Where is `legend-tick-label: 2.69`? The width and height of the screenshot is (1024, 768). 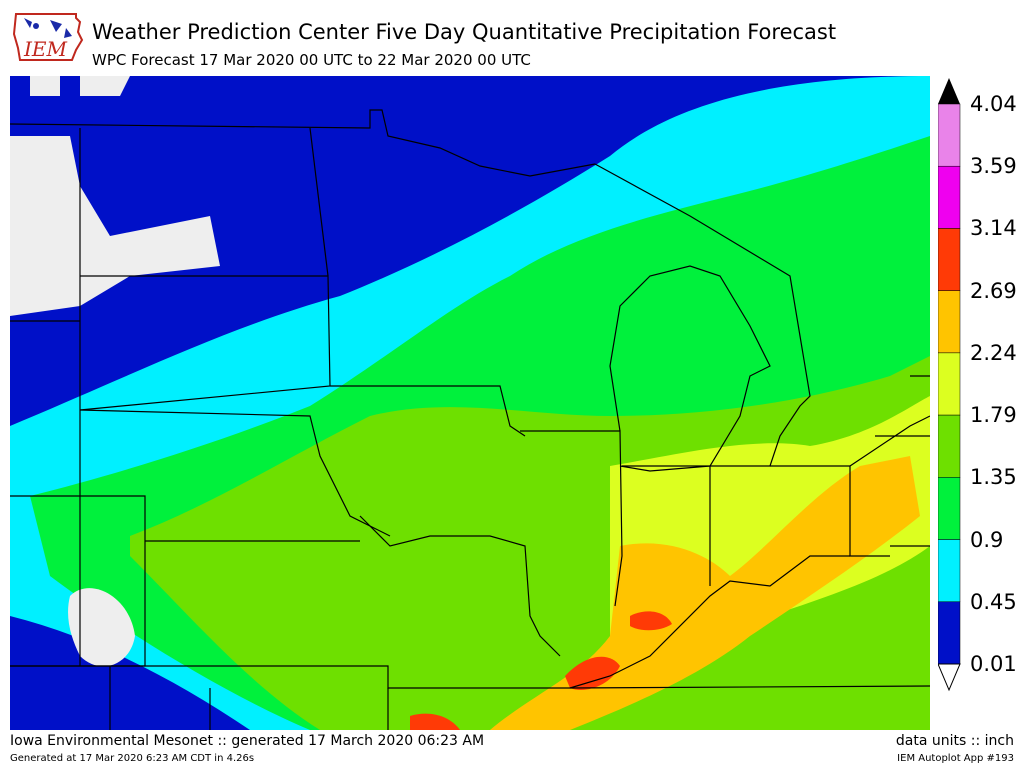
legend-tick-label: 2.69 is located at coordinates (993, 290).